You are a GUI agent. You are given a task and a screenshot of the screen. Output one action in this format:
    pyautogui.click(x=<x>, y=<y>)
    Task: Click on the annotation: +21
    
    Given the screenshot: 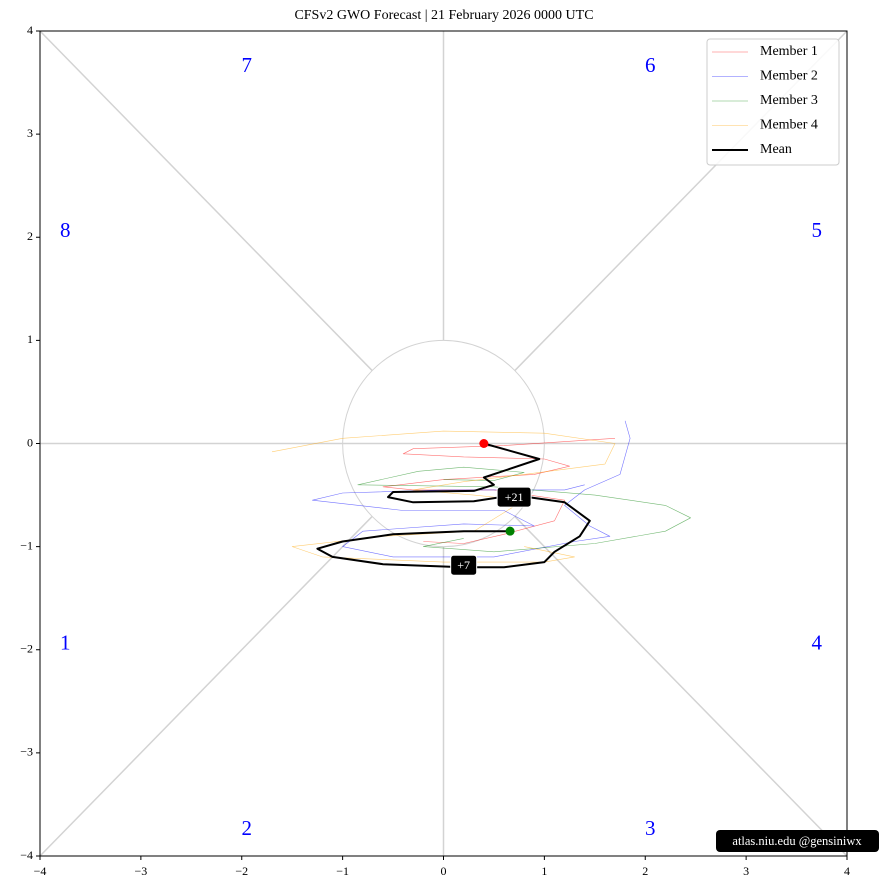 What is the action you would take?
    pyautogui.click(x=514, y=497)
    